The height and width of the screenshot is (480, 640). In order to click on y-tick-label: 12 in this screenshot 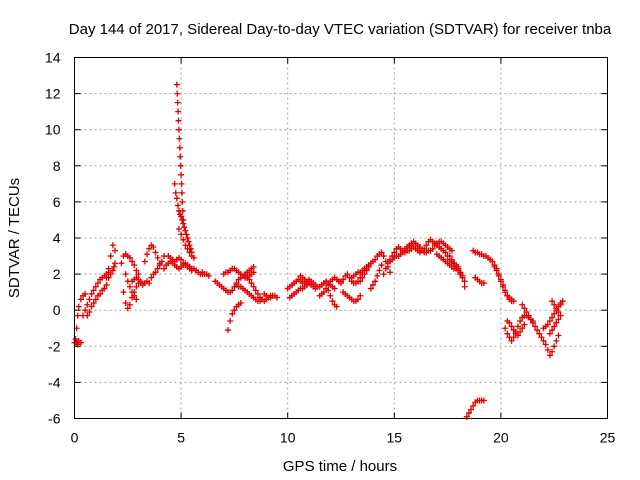, I will do `click(53, 94)`.